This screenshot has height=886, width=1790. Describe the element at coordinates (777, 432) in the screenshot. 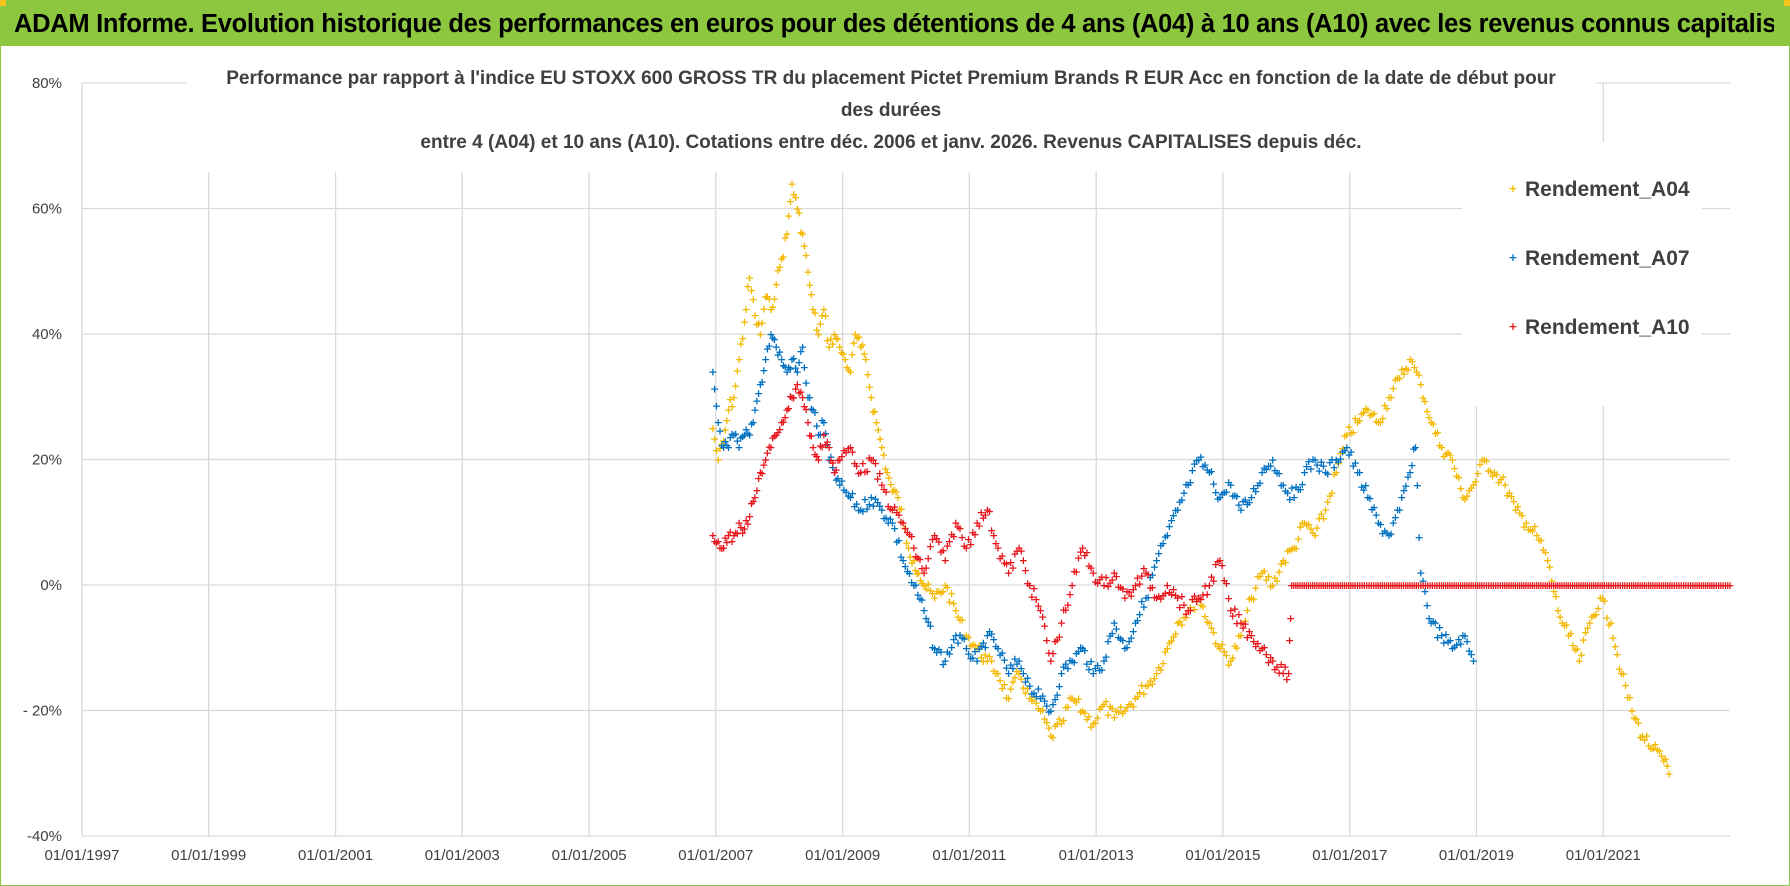

I see `series-2-fill-12-1: +` at that location.